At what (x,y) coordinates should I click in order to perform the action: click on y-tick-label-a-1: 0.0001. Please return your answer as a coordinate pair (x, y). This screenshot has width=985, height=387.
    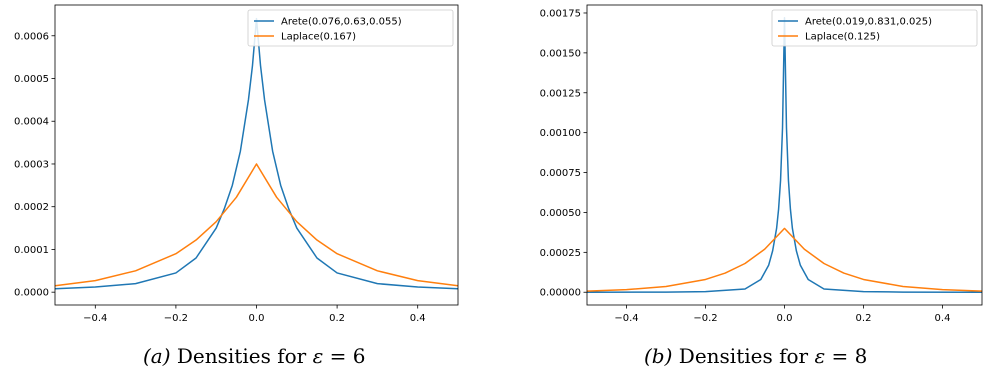
    Looking at the image, I should click on (31, 250).